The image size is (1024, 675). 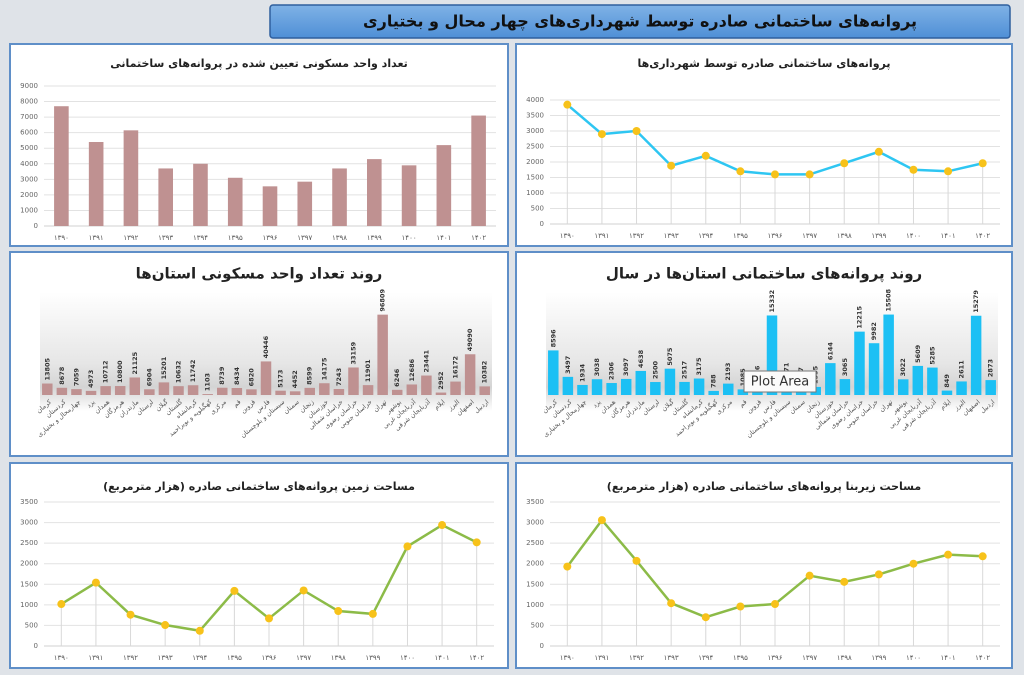 I want to click on y-tick-label: 9000, so click(x=29, y=86).